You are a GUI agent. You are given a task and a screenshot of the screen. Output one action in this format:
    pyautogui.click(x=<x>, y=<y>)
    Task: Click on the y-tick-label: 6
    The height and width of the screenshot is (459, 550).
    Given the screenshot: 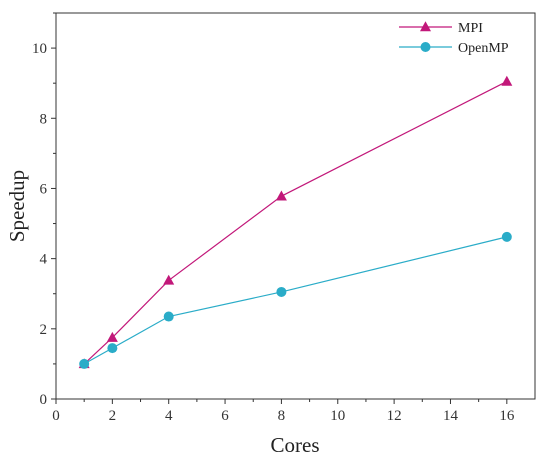 What is the action you would take?
    pyautogui.click(x=44, y=189)
    